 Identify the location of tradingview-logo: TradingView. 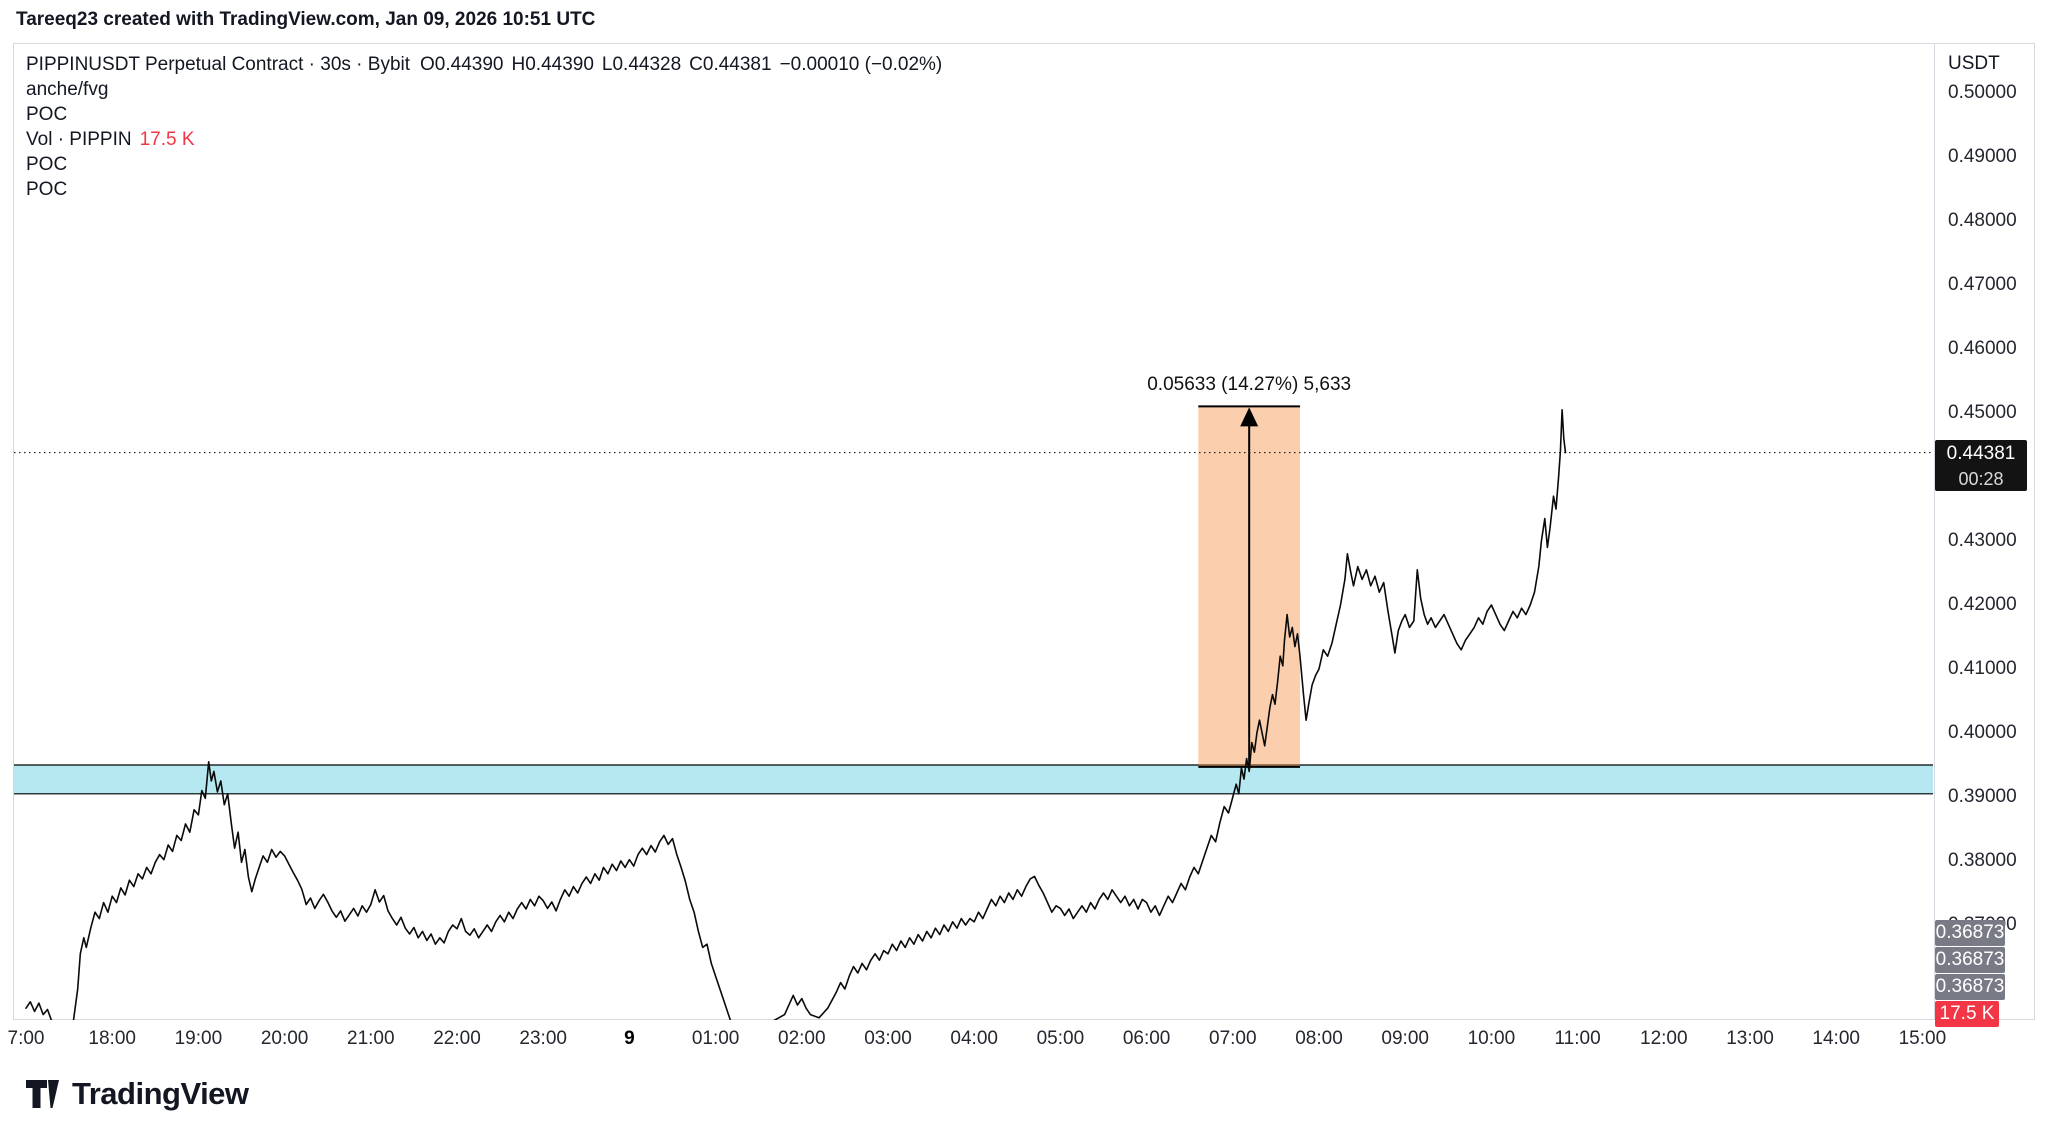
(136, 1094).